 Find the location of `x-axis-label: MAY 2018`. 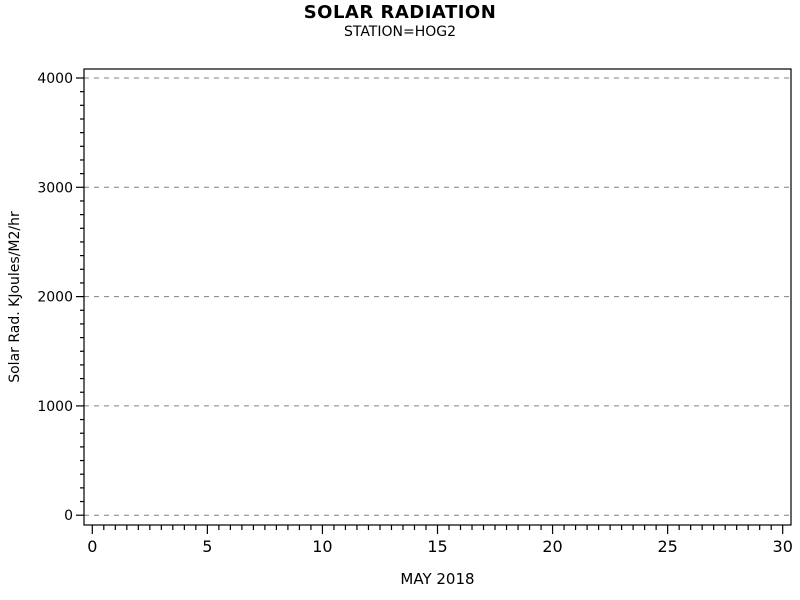

x-axis-label: MAY 2018 is located at coordinates (437, 579).